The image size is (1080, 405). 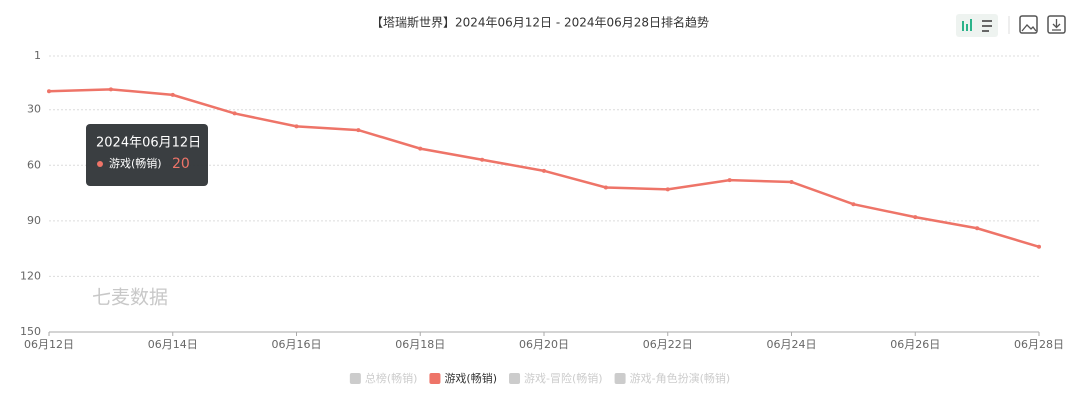 I want to click on tooltip-marker, so click(x=100, y=164).